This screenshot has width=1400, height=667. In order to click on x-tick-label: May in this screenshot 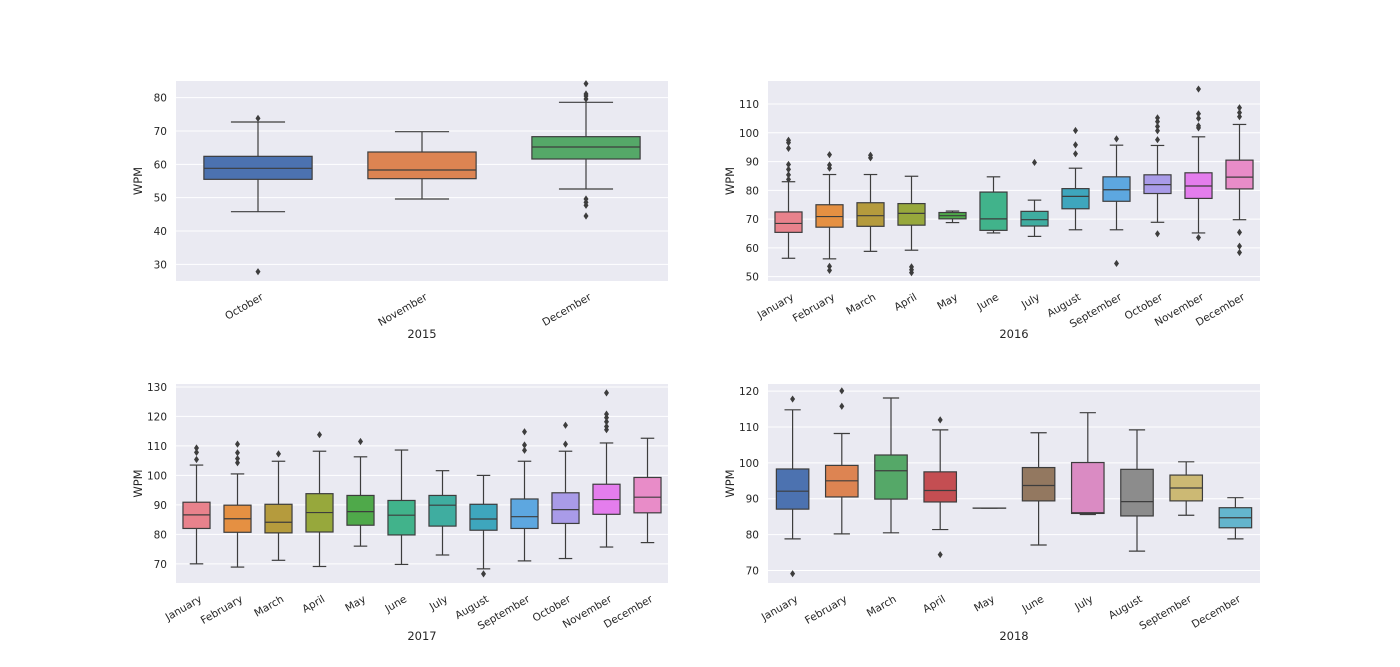, I will do `click(947, 301)`.